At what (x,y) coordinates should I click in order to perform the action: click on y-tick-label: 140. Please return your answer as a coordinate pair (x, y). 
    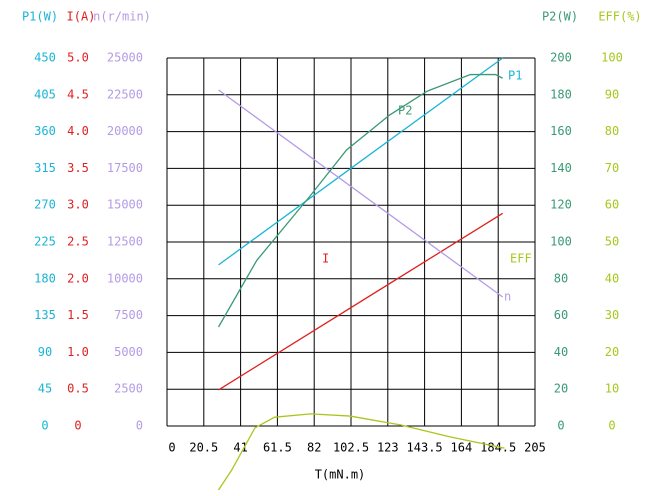
    Looking at the image, I should click on (561, 168).